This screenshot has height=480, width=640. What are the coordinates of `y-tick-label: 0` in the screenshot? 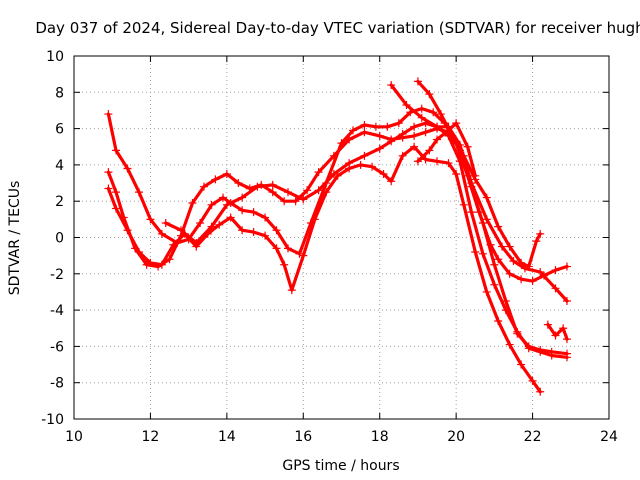 It's located at (59, 239).